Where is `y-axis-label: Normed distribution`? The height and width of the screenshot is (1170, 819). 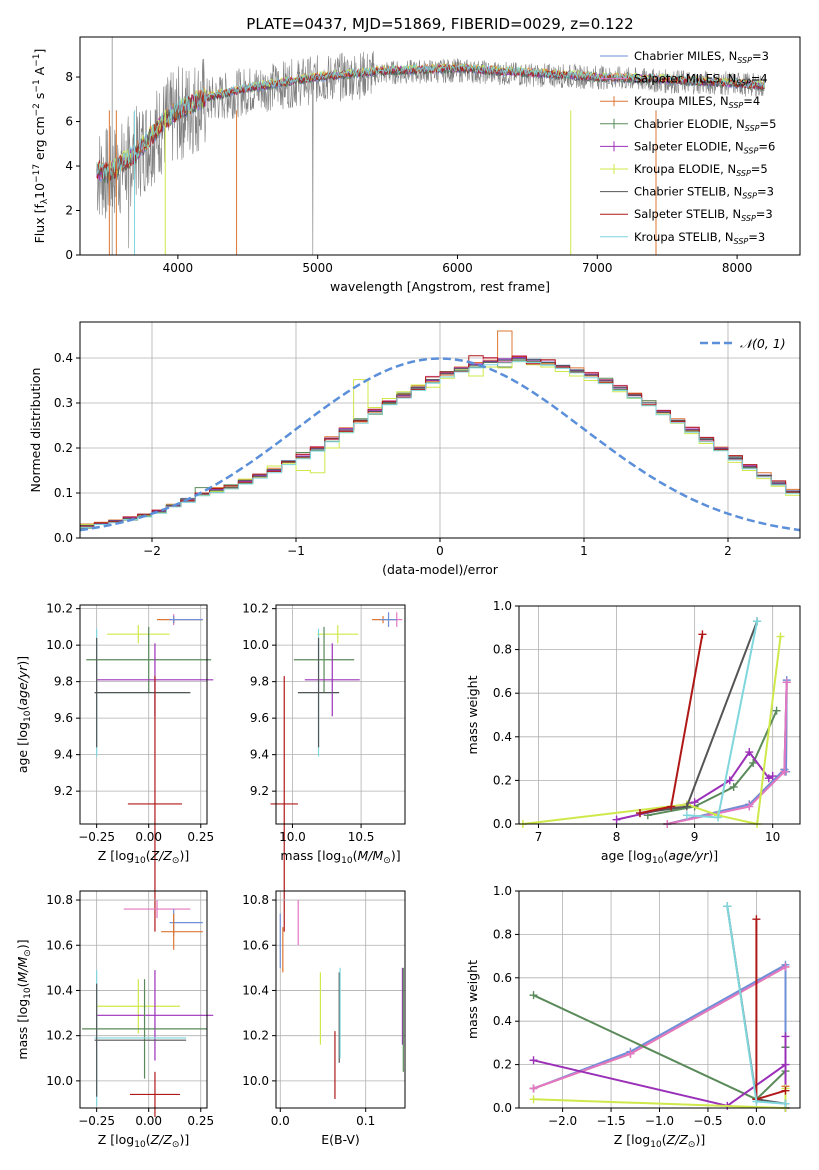 y-axis-label: Normed distribution is located at coordinates (35, 430).